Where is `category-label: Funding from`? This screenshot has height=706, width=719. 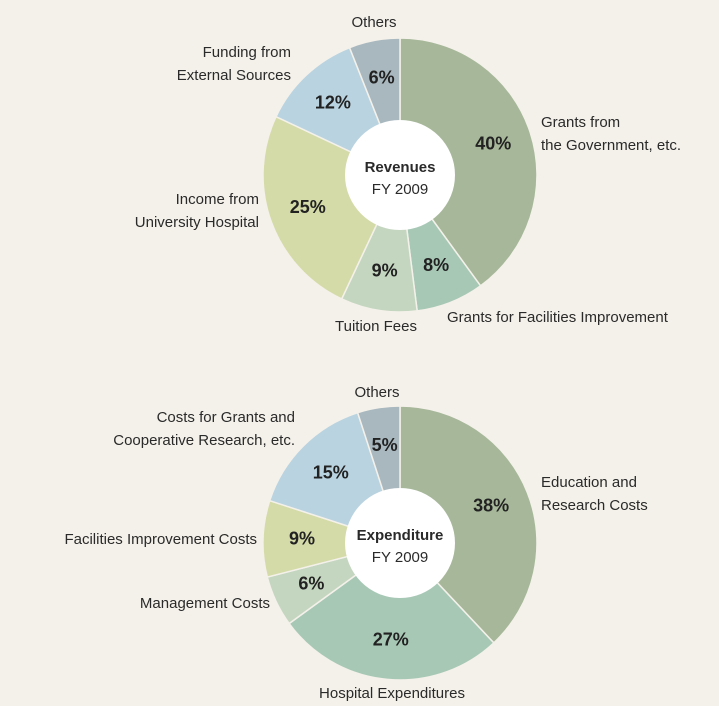
category-label: Funding from is located at coordinates (247, 52).